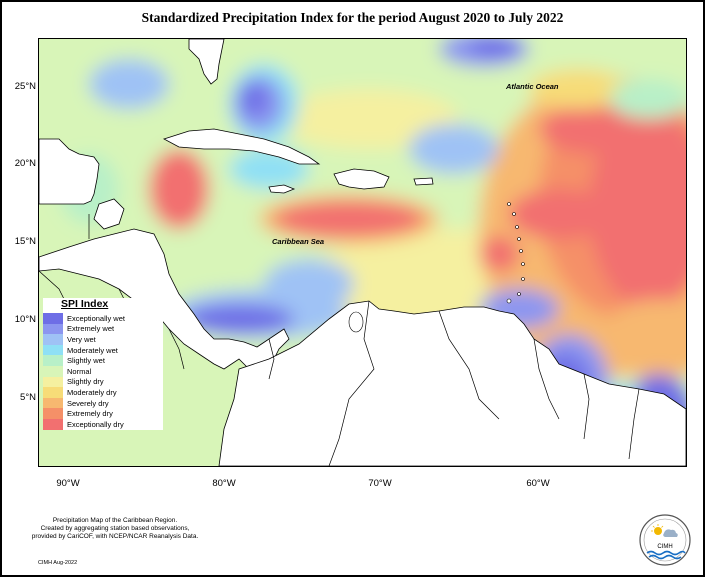  I want to click on legend-title: SPI Index, so click(85, 304).